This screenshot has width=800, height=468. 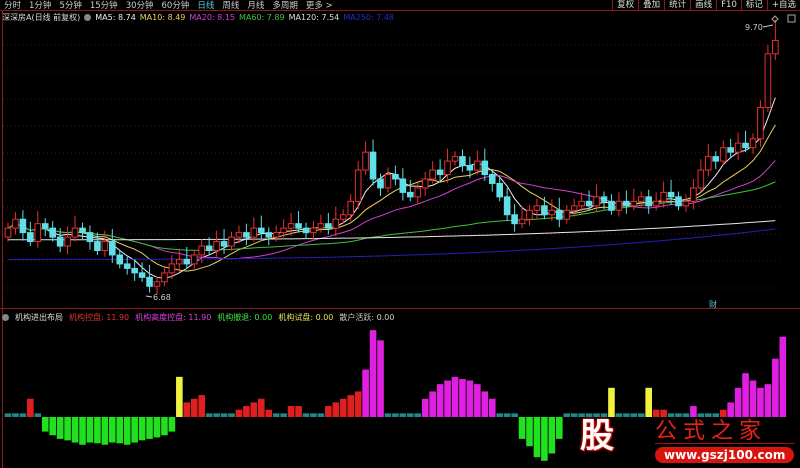 What do you see at coordinates (99, 317) in the screenshot?
I see `indicator-value: 机构控盘: 11.90` at bounding box center [99, 317].